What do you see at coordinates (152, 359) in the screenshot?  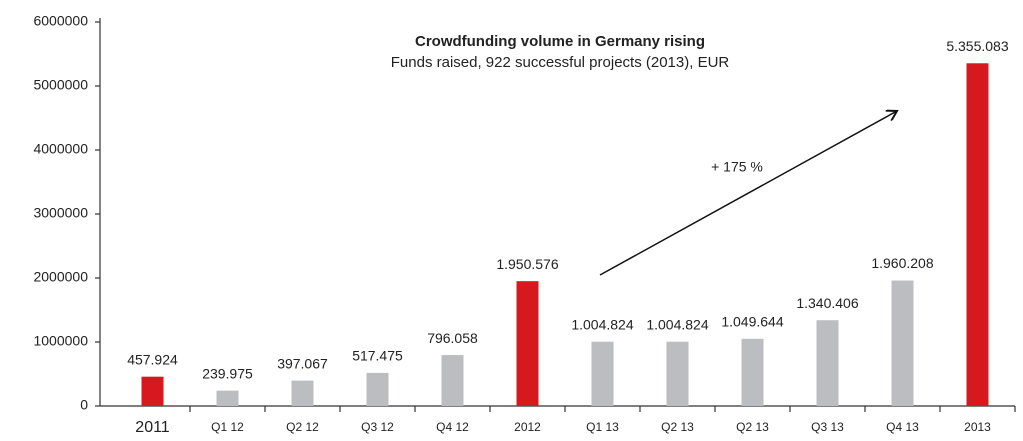 I see `value-label: 457.924` at bounding box center [152, 359].